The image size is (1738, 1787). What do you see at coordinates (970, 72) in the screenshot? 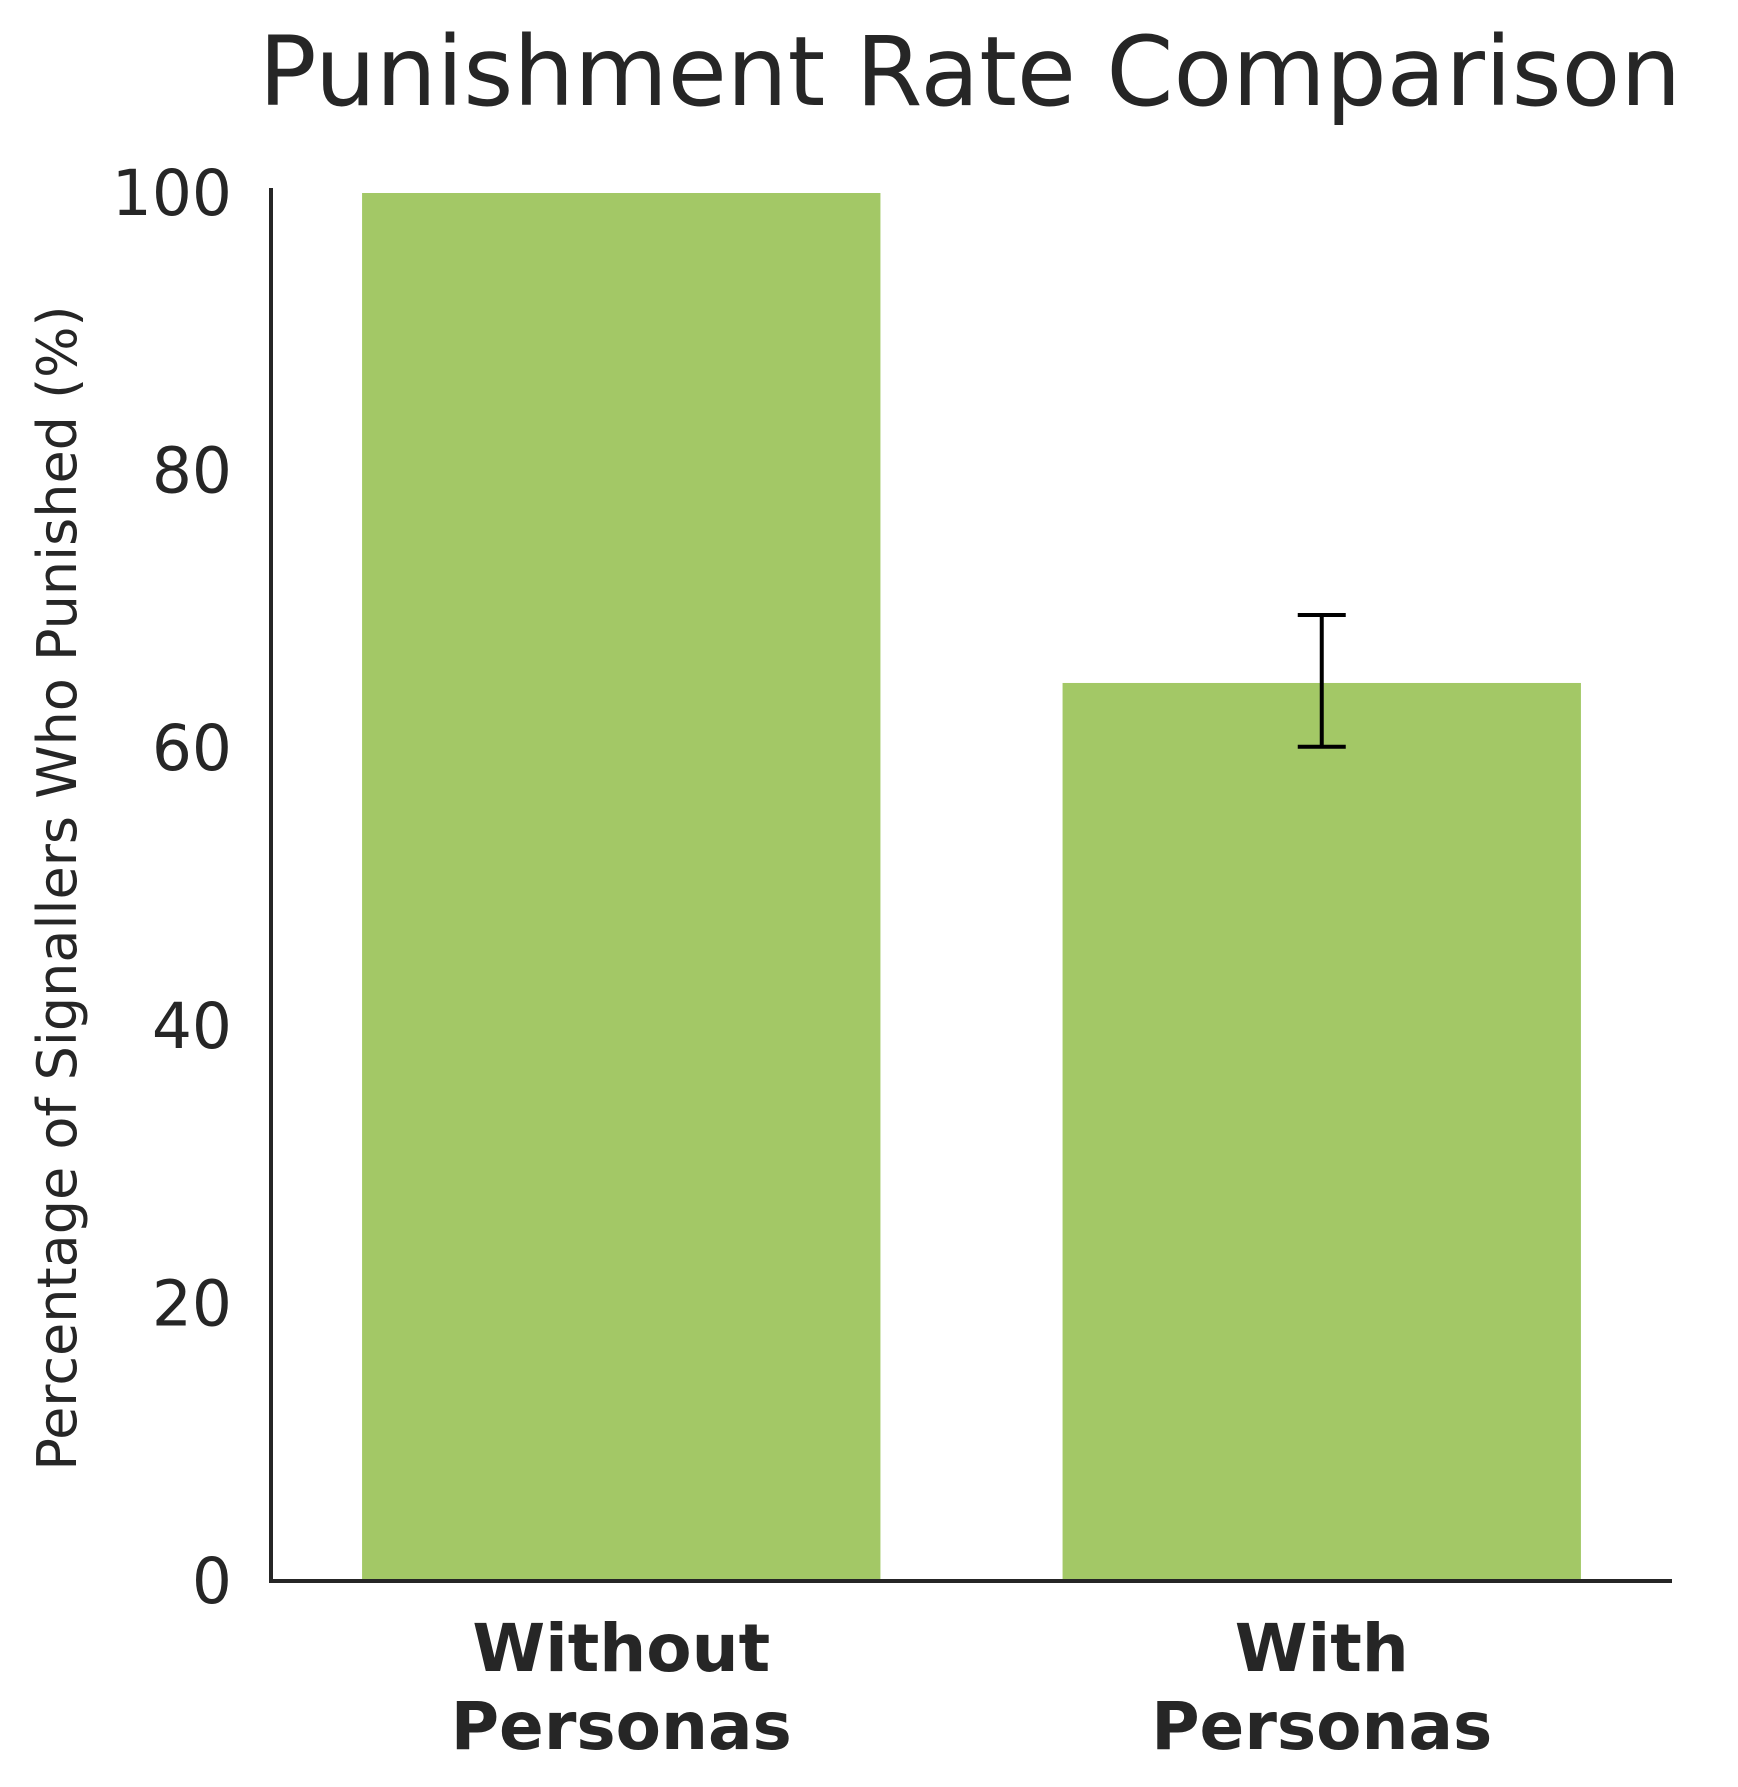
I see `chart-title: Punishment Rate Comparison` at bounding box center [970, 72].